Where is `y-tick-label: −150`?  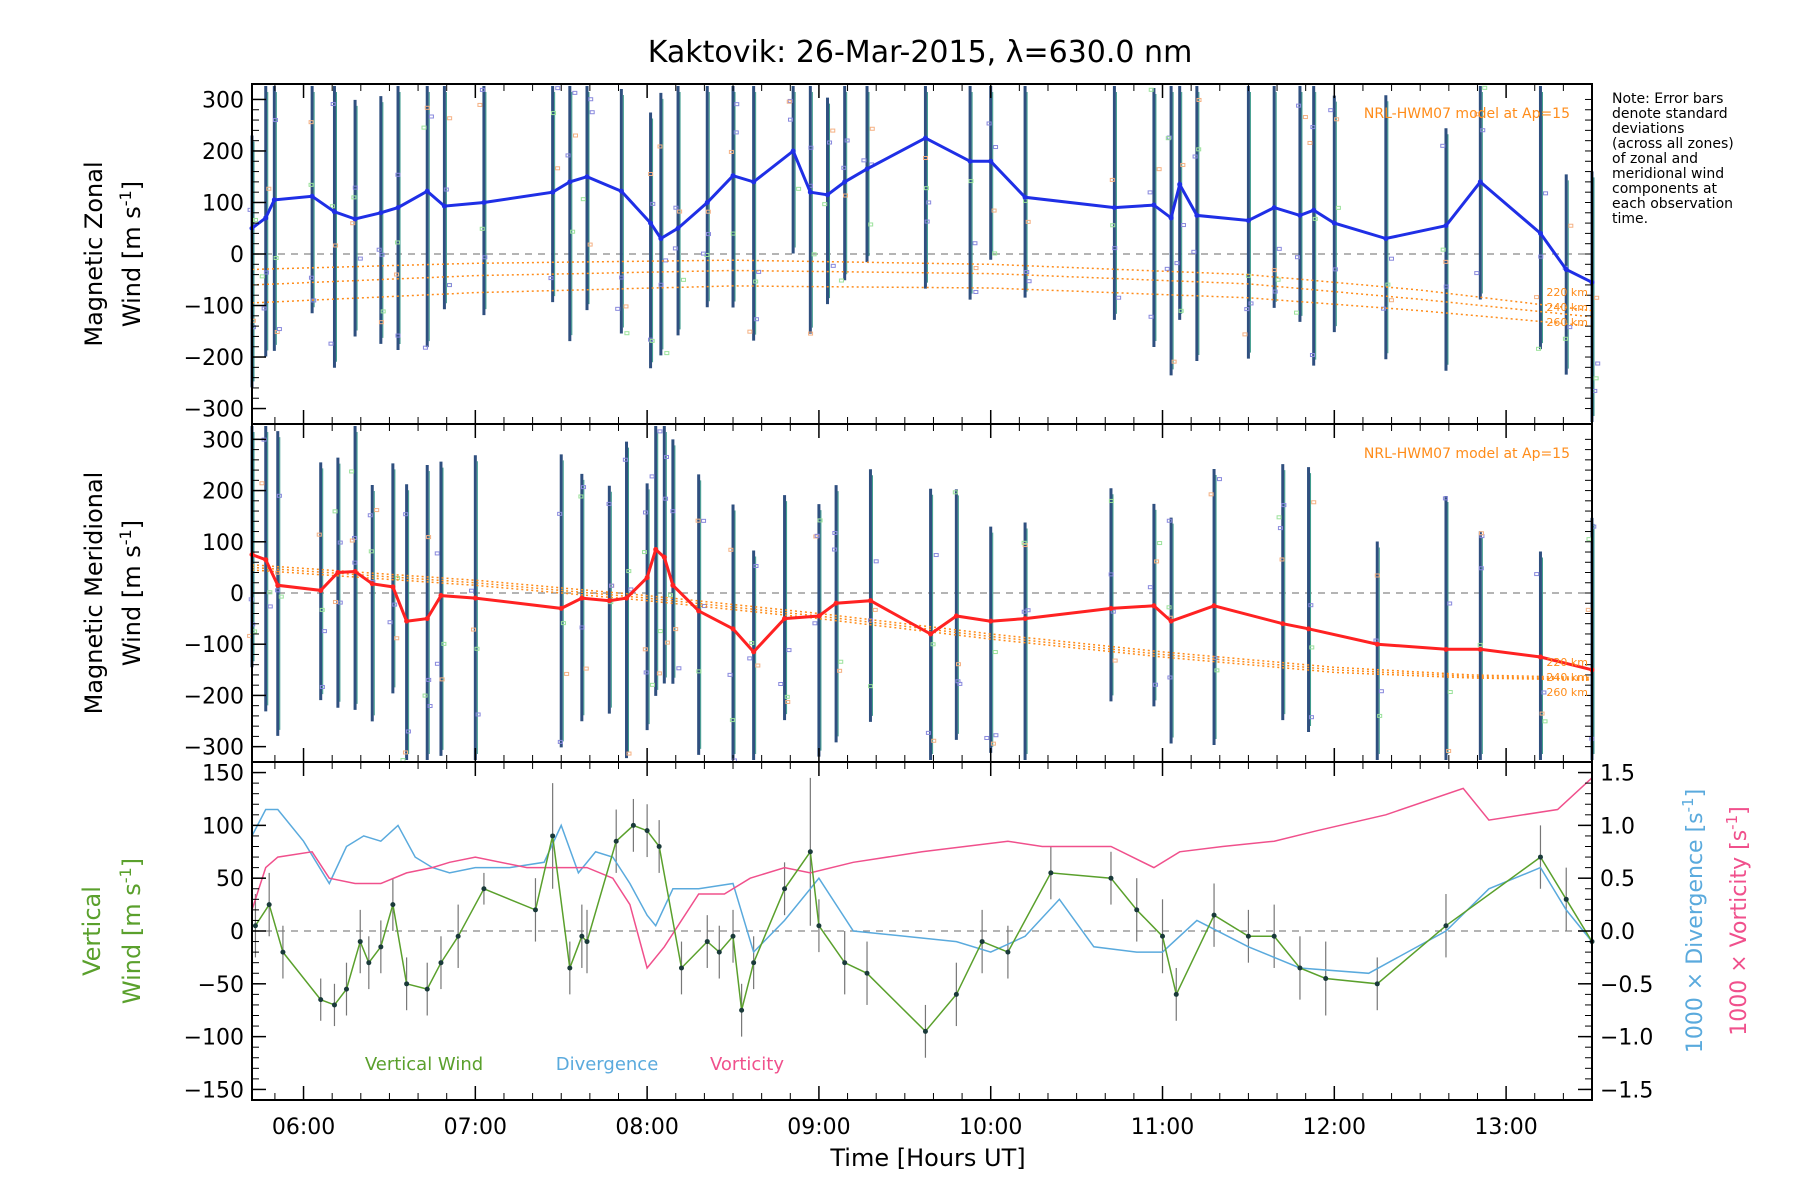
y-tick-label: −150 is located at coordinates (214, 1090).